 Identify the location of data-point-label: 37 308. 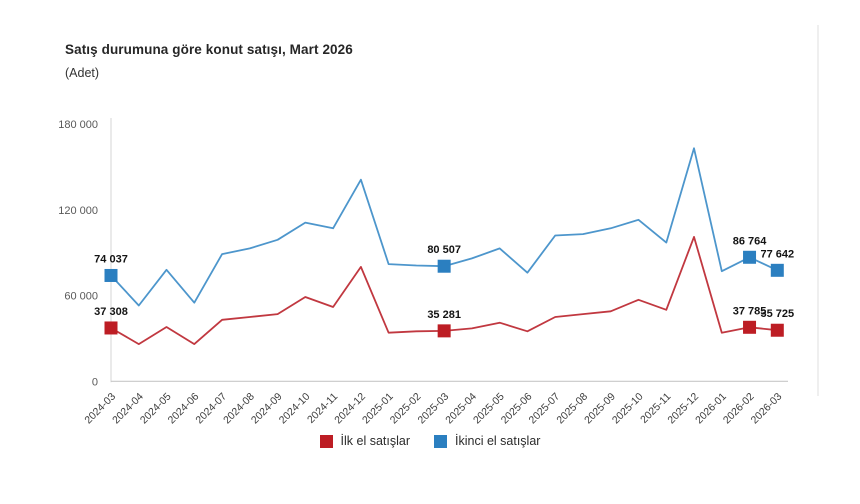
(111, 312).